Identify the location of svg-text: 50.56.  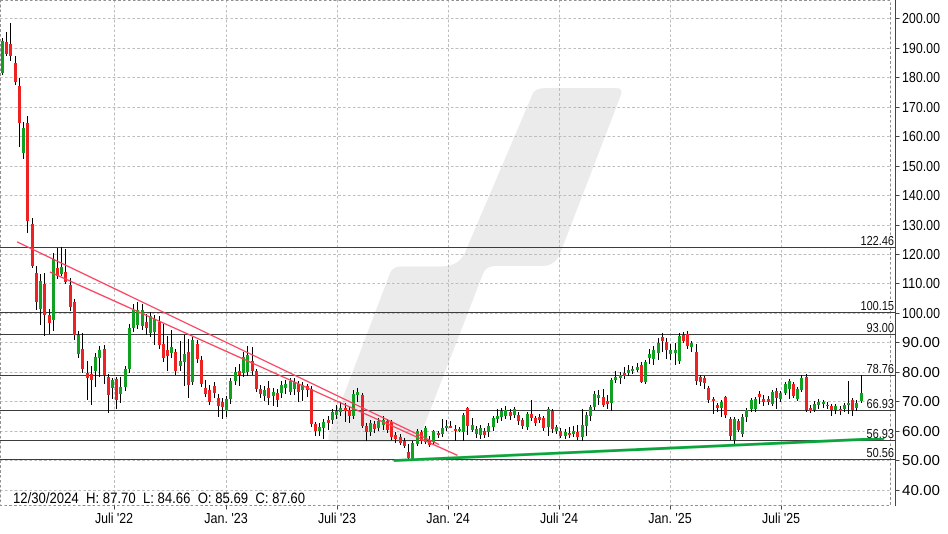
(881, 452).